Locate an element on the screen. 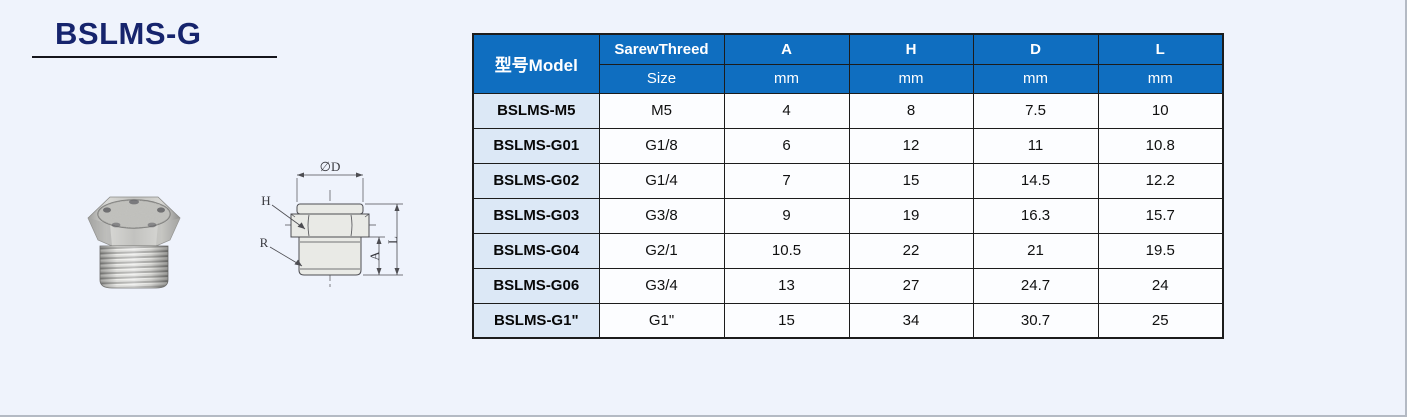 The width and height of the screenshot is (1407, 417). value-cell: 11 is located at coordinates (1035, 145).